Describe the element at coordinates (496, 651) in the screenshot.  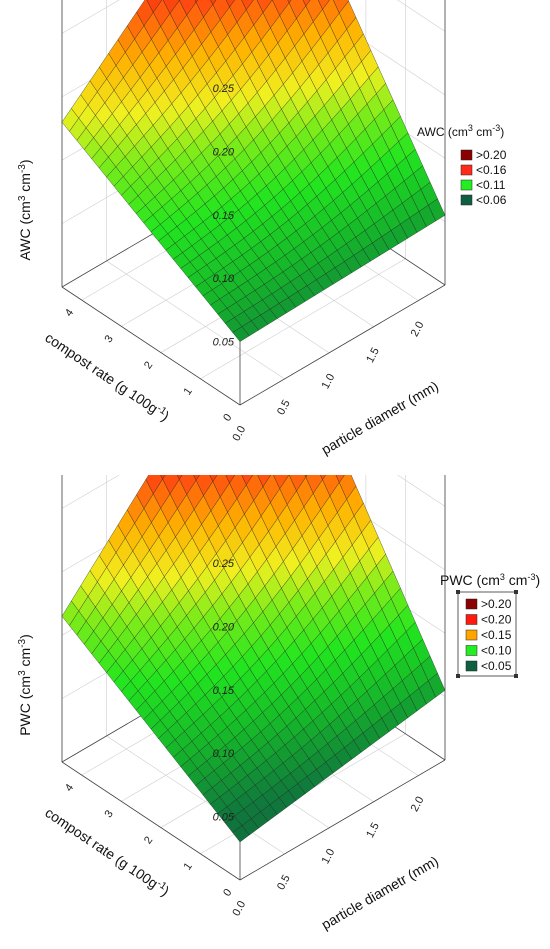
I see `legend-label: <0.10` at that location.